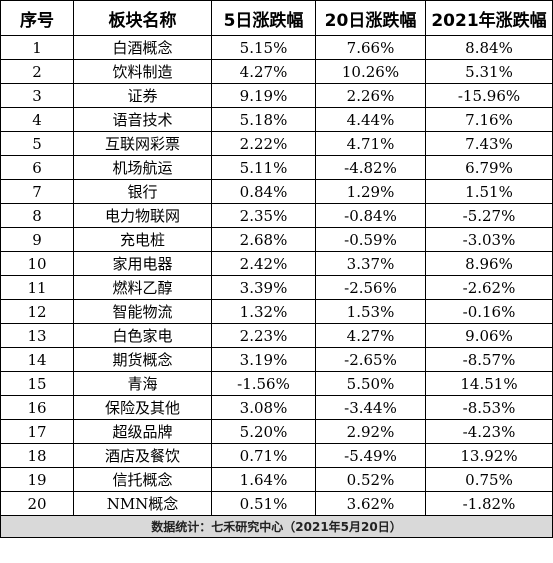  What do you see at coordinates (489, 407) in the screenshot?
I see `cell-2021-change: -8.53%` at bounding box center [489, 407].